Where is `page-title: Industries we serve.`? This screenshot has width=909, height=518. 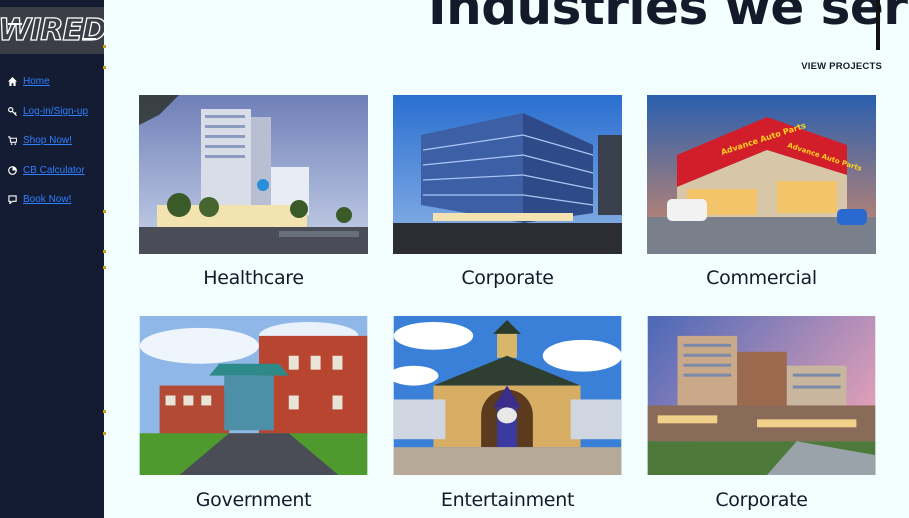 page-title: Industries we serve. is located at coordinates (668, 18).